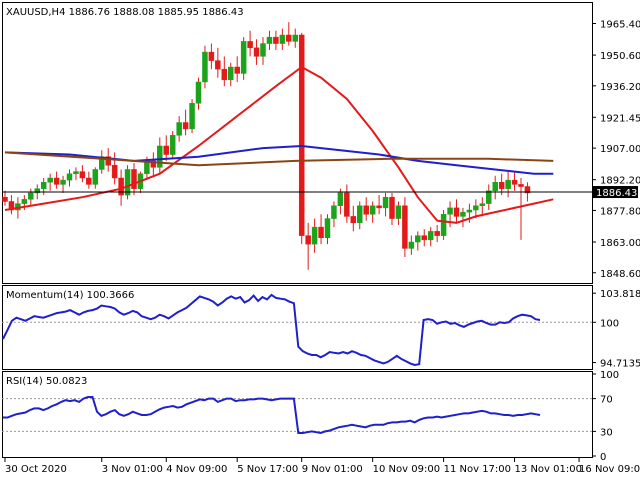 This screenshot has height=480, width=640. What do you see at coordinates (620, 274) in the screenshot?
I see `price-axis-label: 1848.60` at bounding box center [620, 274].